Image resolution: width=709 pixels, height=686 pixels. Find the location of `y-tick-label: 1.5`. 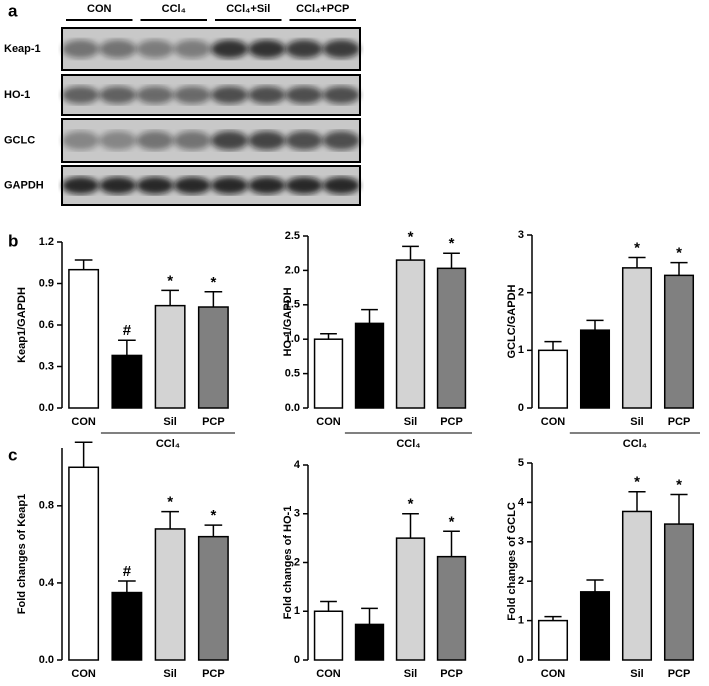

y-tick-label: 1.5 is located at coordinates (292, 305).